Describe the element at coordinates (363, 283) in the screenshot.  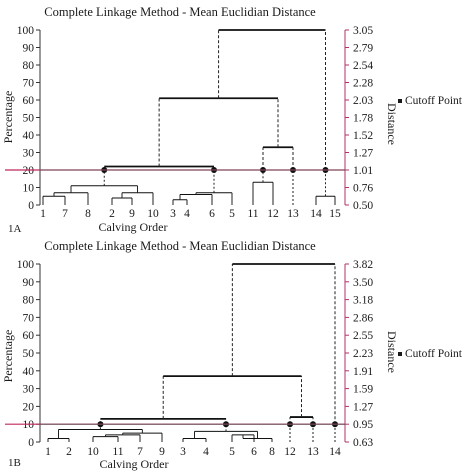
I see `right-tick-label: 3.50` at that location.